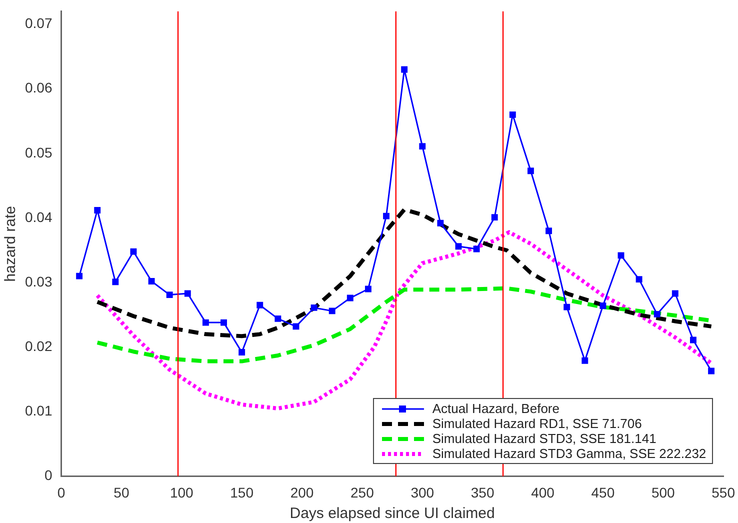 The height and width of the screenshot is (523, 738). Describe the element at coordinates (544, 438) in the screenshot. I see `legend-label: Simulated Hazard STD3, SSE 181.141` at that location.